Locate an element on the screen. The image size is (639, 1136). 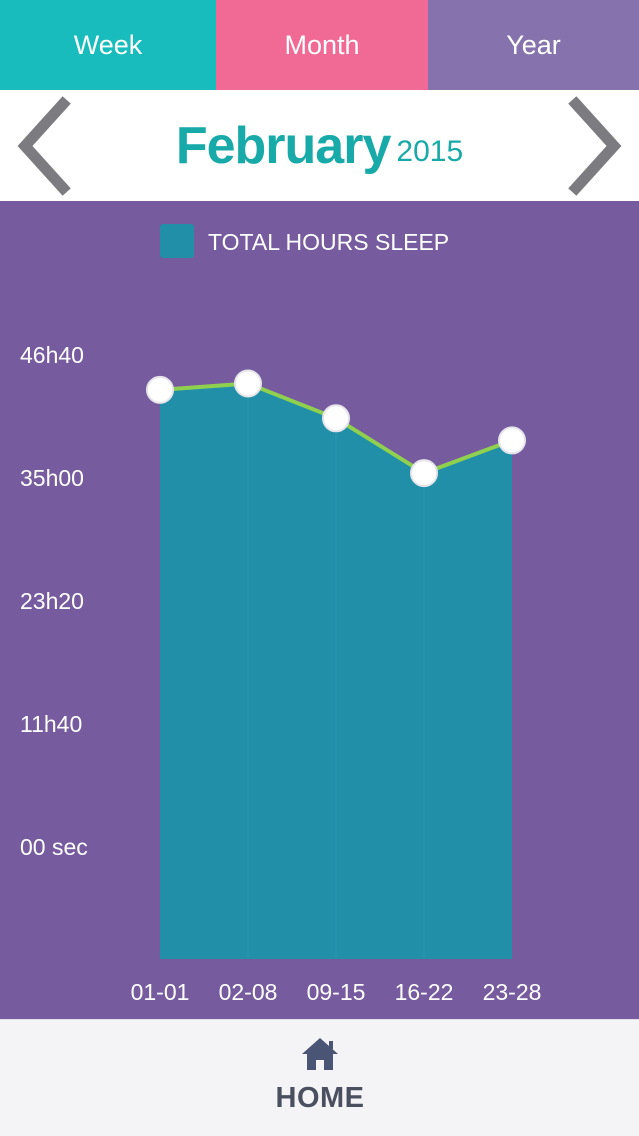
tab-year: Year is located at coordinates (533, 45).